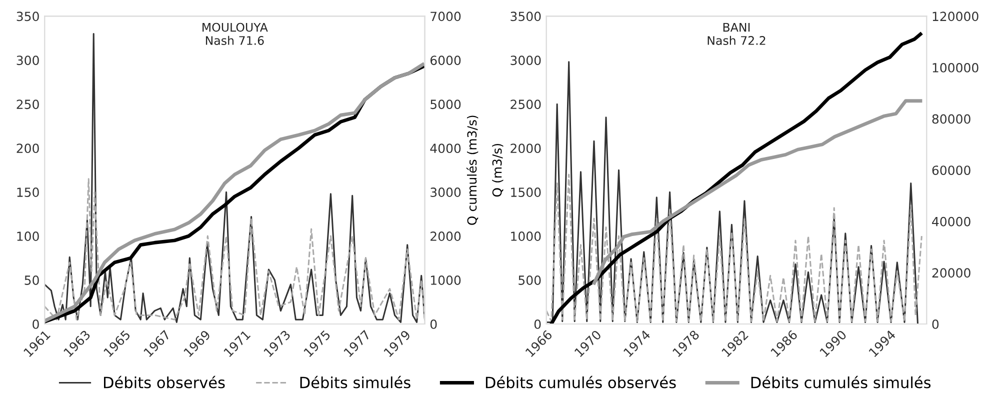  Describe the element at coordinates (581, 382) in the screenshot. I see `legend-label: Débits cumulés observés` at that location.